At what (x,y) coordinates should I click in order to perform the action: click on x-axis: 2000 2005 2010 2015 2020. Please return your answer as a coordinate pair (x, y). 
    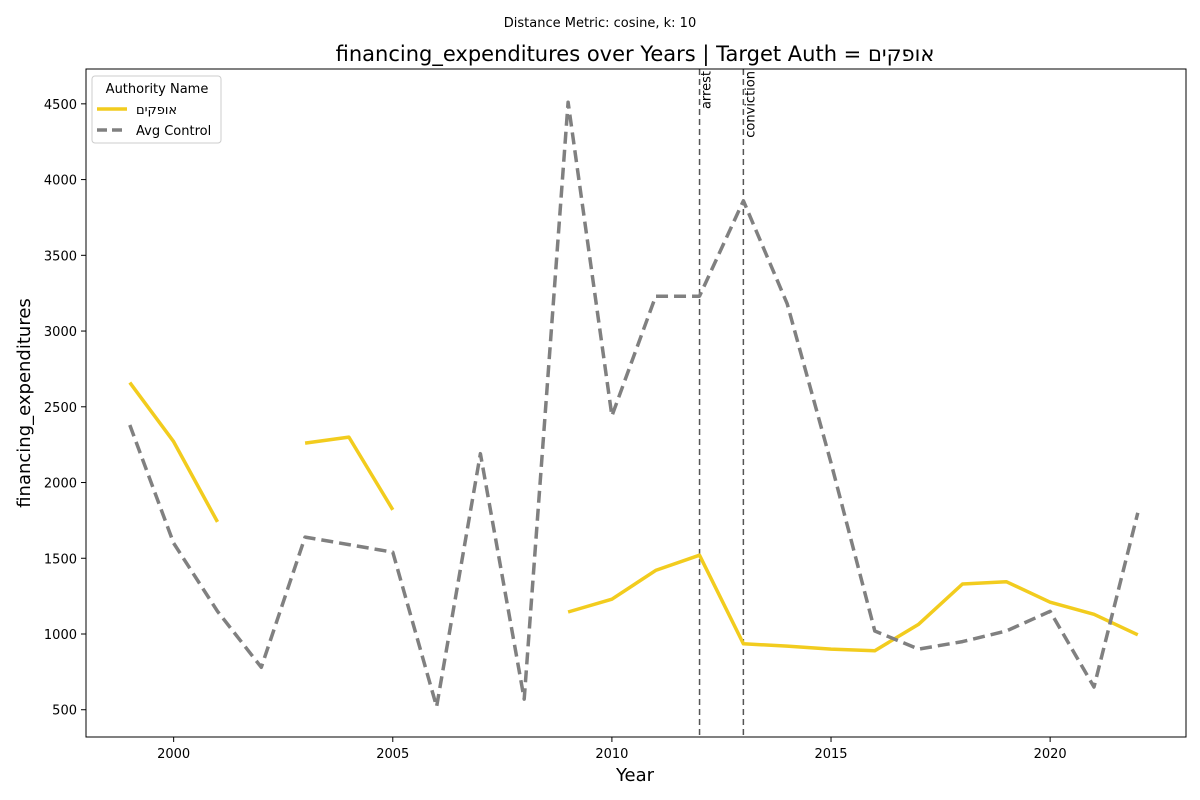
    Looking at the image, I should click on (612, 749).